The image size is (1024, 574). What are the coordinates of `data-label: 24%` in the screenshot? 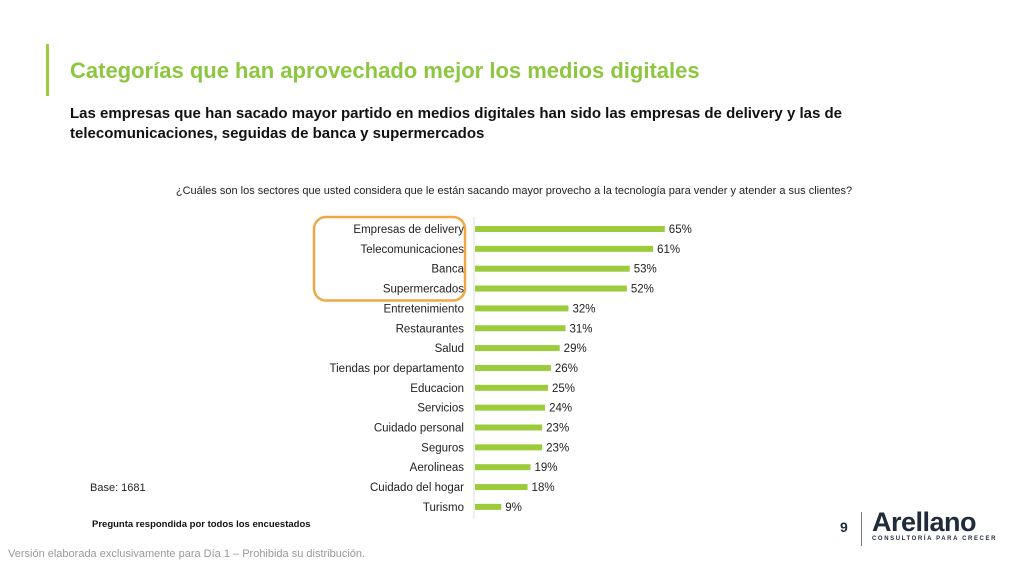 It's located at (560, 409).